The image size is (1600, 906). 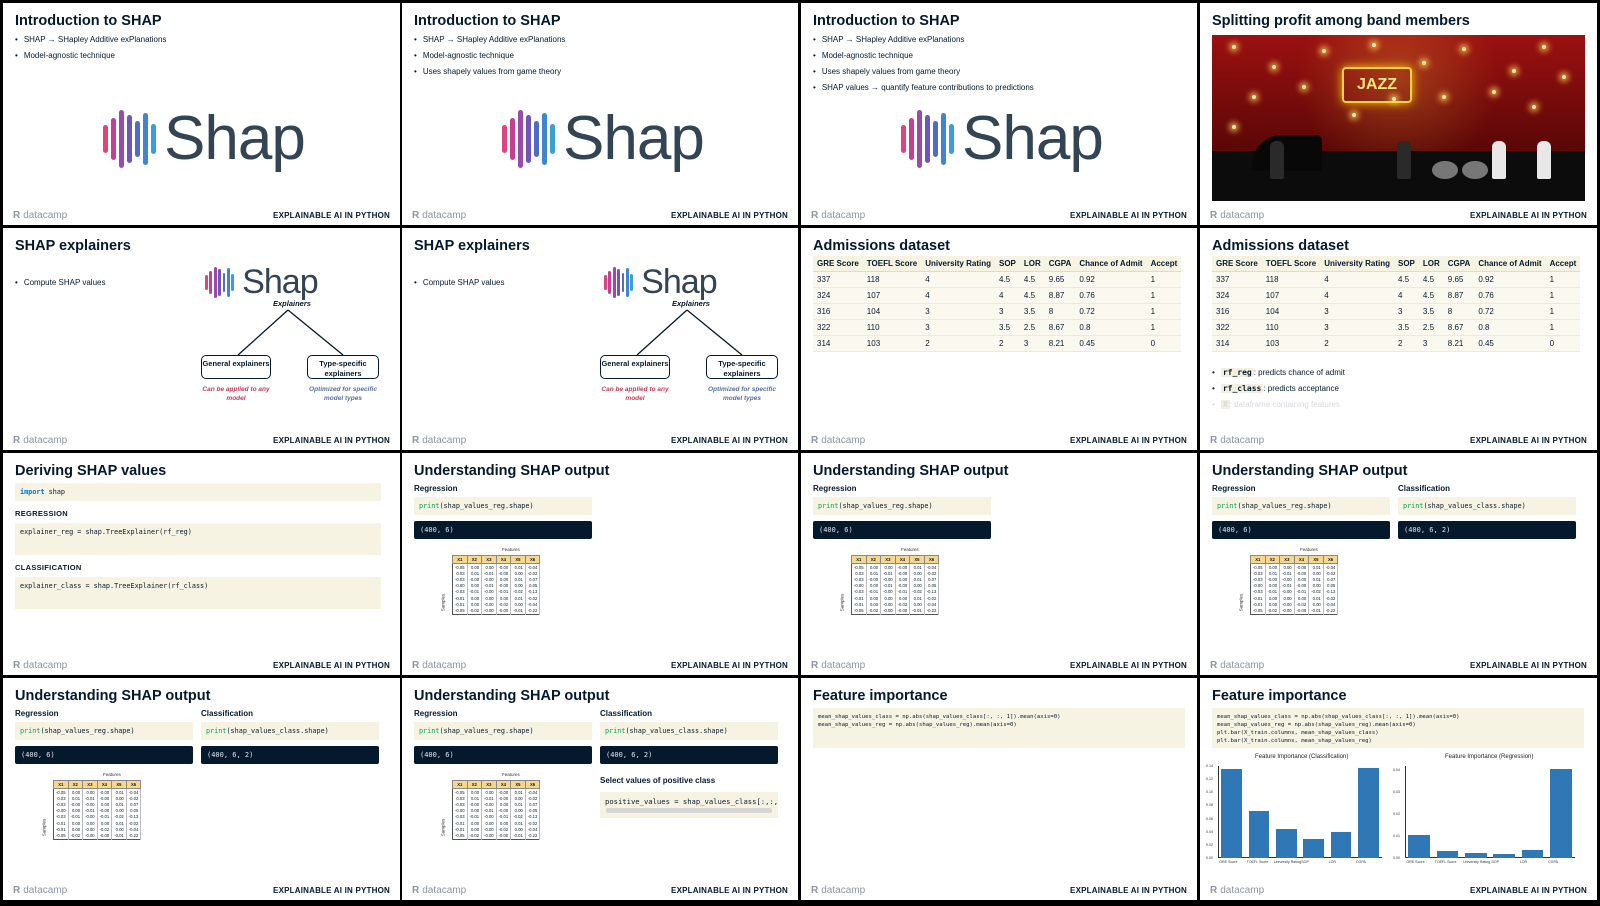 What do you see at coordinates (1534, 107) in the screenshot?
I see `stage-light` at bounding box center [1534, 107].